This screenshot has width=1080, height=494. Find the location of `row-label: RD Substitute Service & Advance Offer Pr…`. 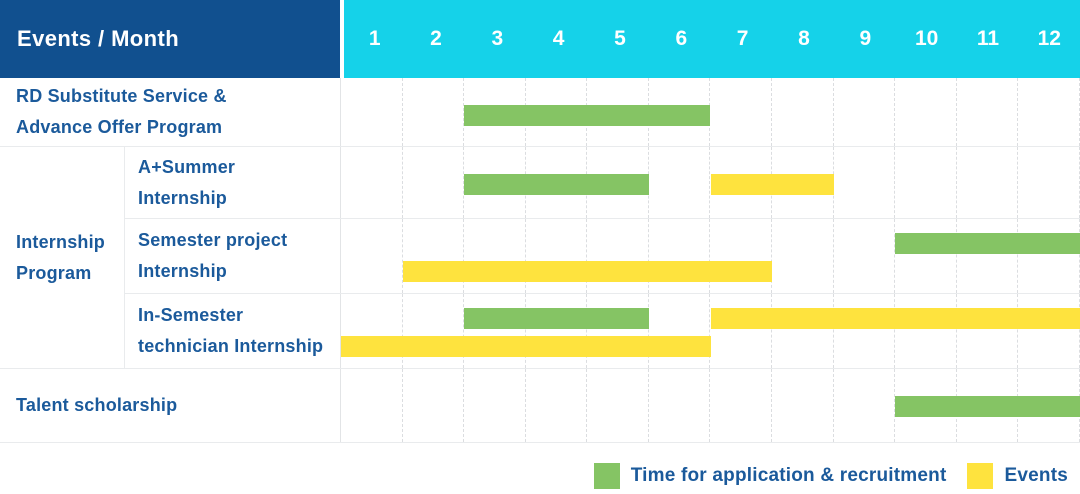

row-label: RD Substitute Service & Advance Offer Pr… is located at coordinates (170, 112).